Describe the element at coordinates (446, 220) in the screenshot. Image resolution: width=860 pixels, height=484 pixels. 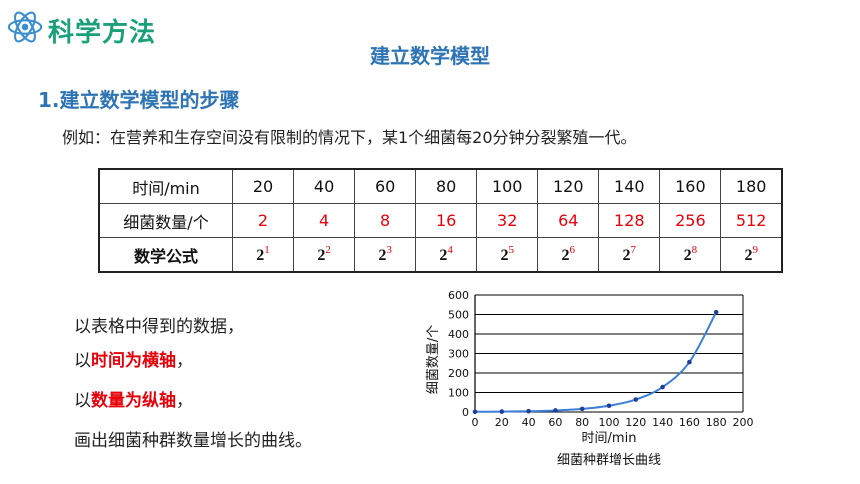
I see `count-cell: 16` at that location.